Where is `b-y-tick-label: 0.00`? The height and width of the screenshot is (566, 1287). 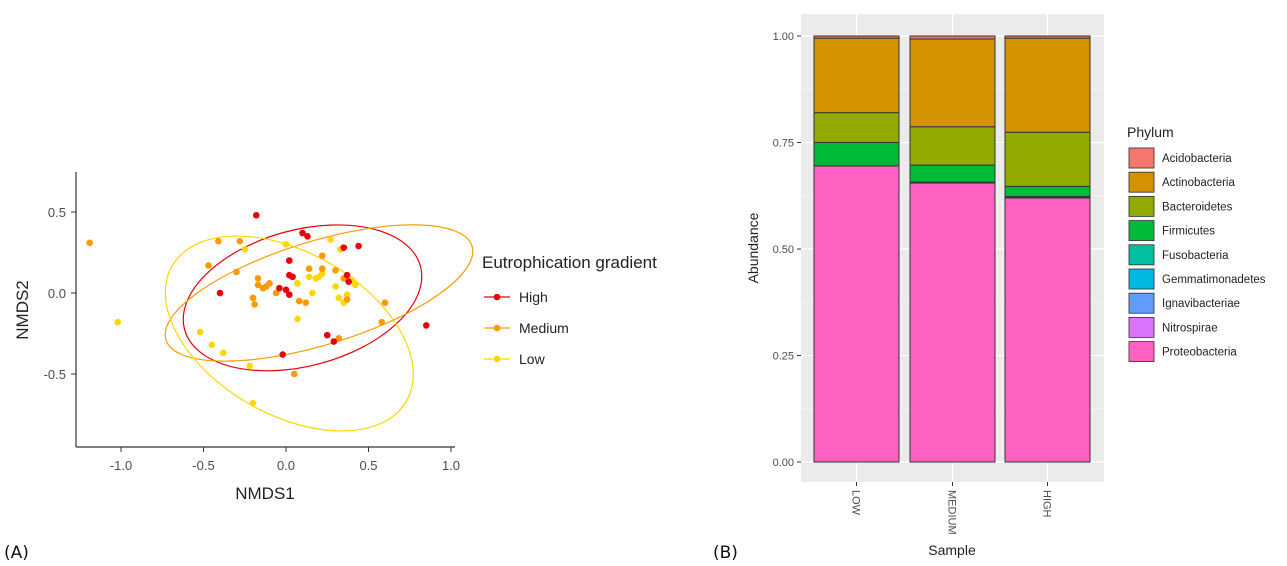 b-y-tick-label: 0.00 is located at coordinates (783, 463).